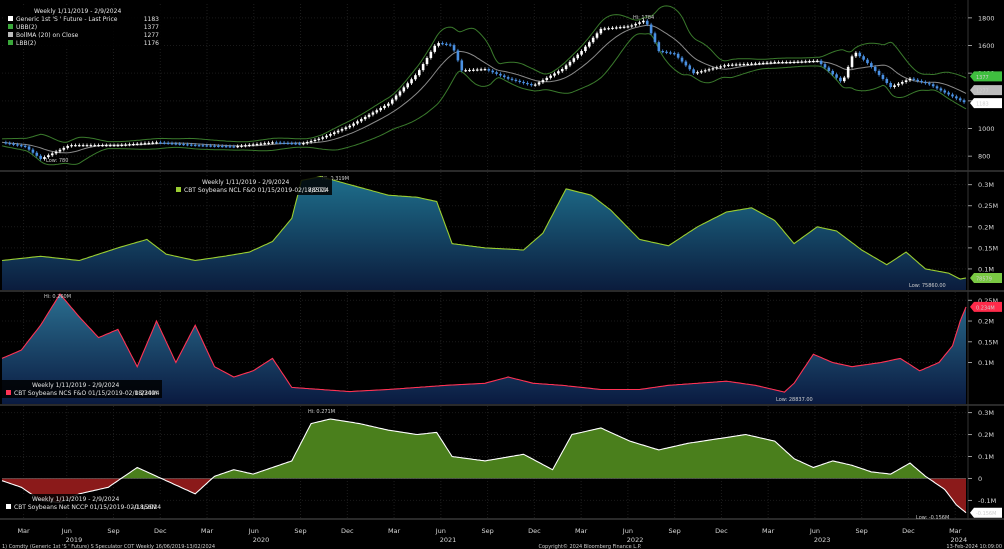 This screenshot has height=549, width=1004. What do you see at coordinates (8, 506) in the screenshot?
I see `net-legend-swatch` at bounding box center [8, 506].